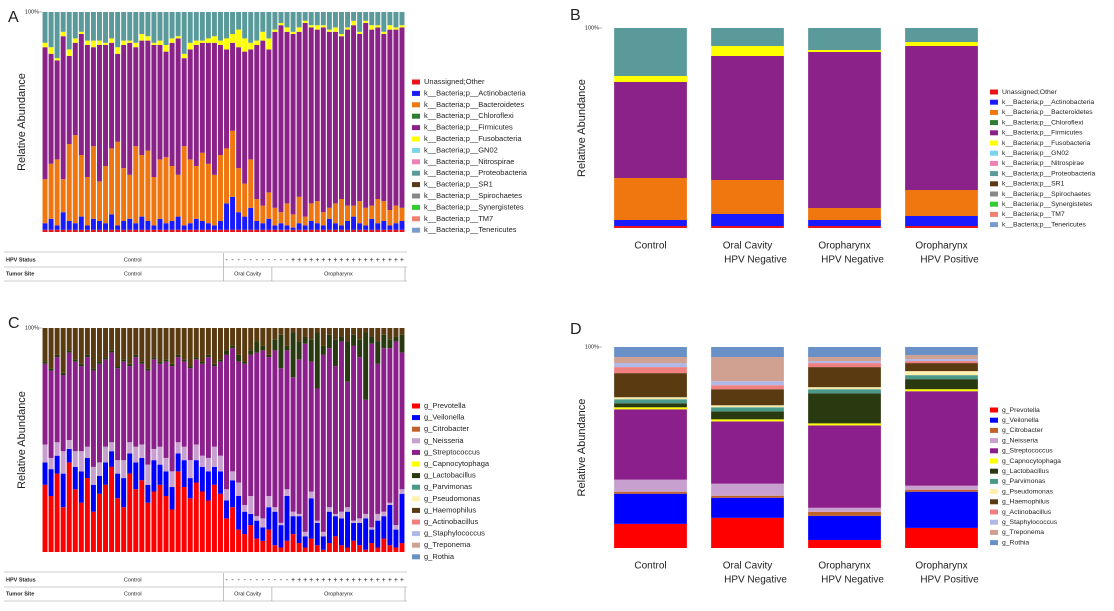  What do you see at coordinates (1023, 430) in the screenshot?
I see `legend-label: g_Citrobacter` at bounding box center [1023, 430].